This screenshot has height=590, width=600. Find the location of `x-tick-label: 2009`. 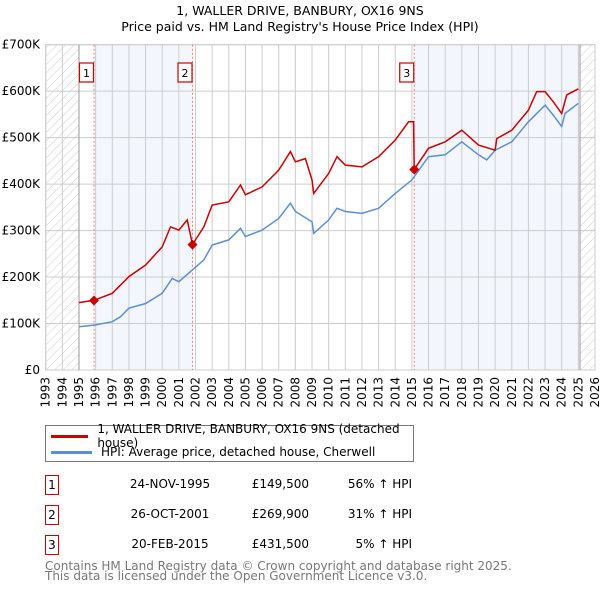

x-tick-label: 2009 is located at coordinates (312, 392).